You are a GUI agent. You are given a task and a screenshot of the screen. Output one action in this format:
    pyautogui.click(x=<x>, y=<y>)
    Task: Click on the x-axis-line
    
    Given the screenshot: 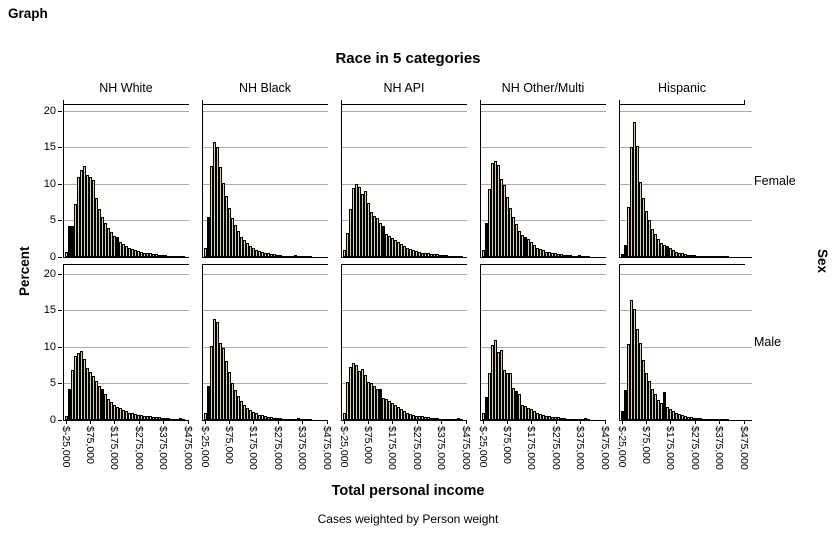 What is the action you would take?
    pyautogui.click(x=265, y=420)
    